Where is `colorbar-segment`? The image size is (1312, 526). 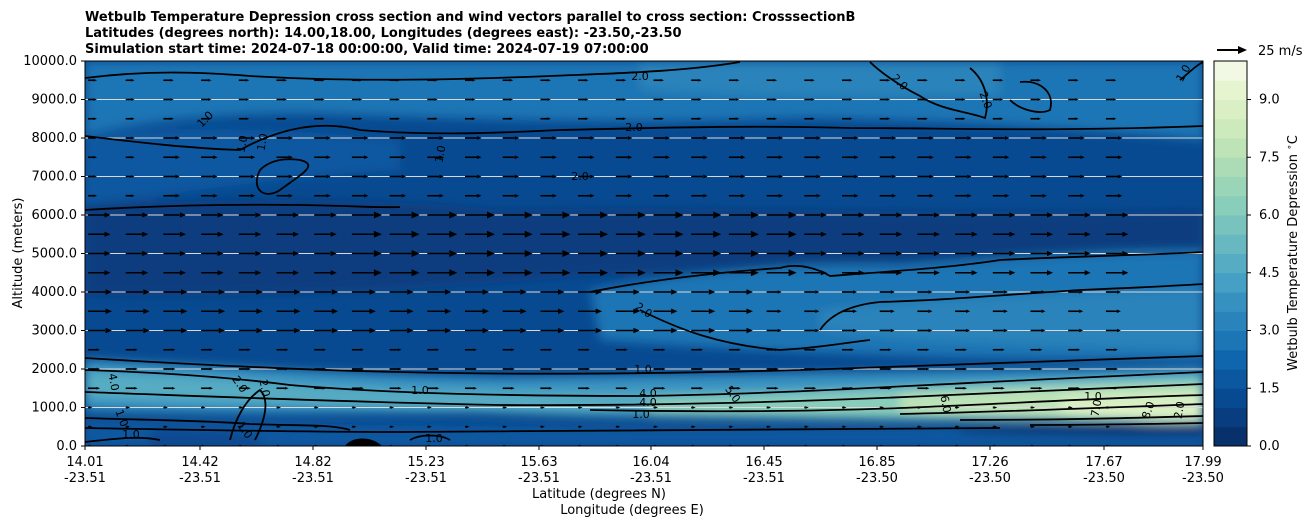
colorbar-segment is located at coordinates (1230, 417).